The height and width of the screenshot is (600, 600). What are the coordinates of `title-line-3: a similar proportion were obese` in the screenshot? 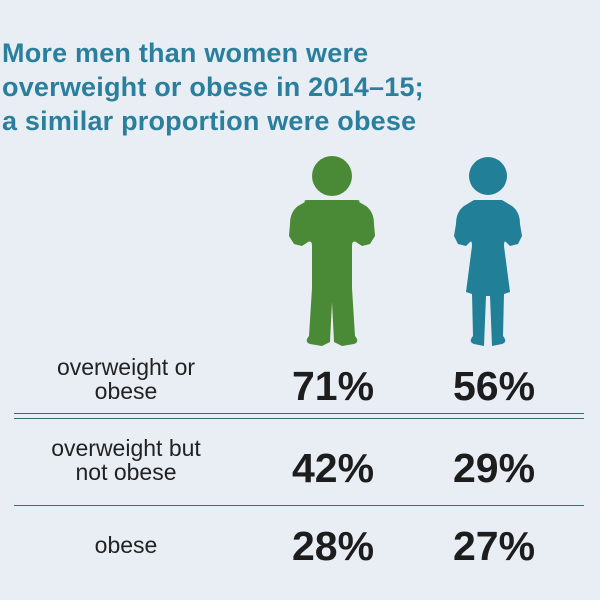 It's located at (209, 121).